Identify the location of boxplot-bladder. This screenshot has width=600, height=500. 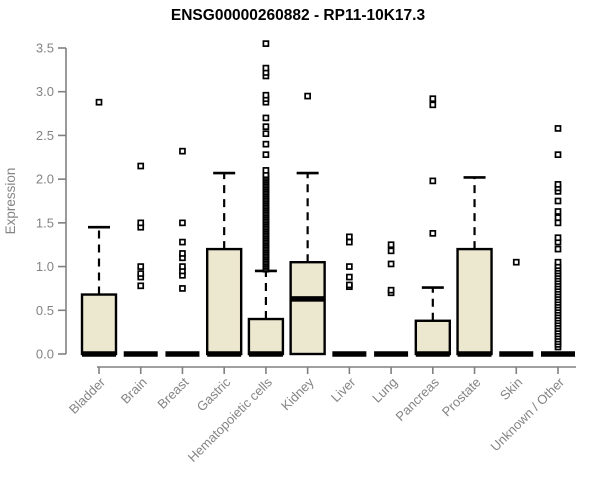
(99, 227).